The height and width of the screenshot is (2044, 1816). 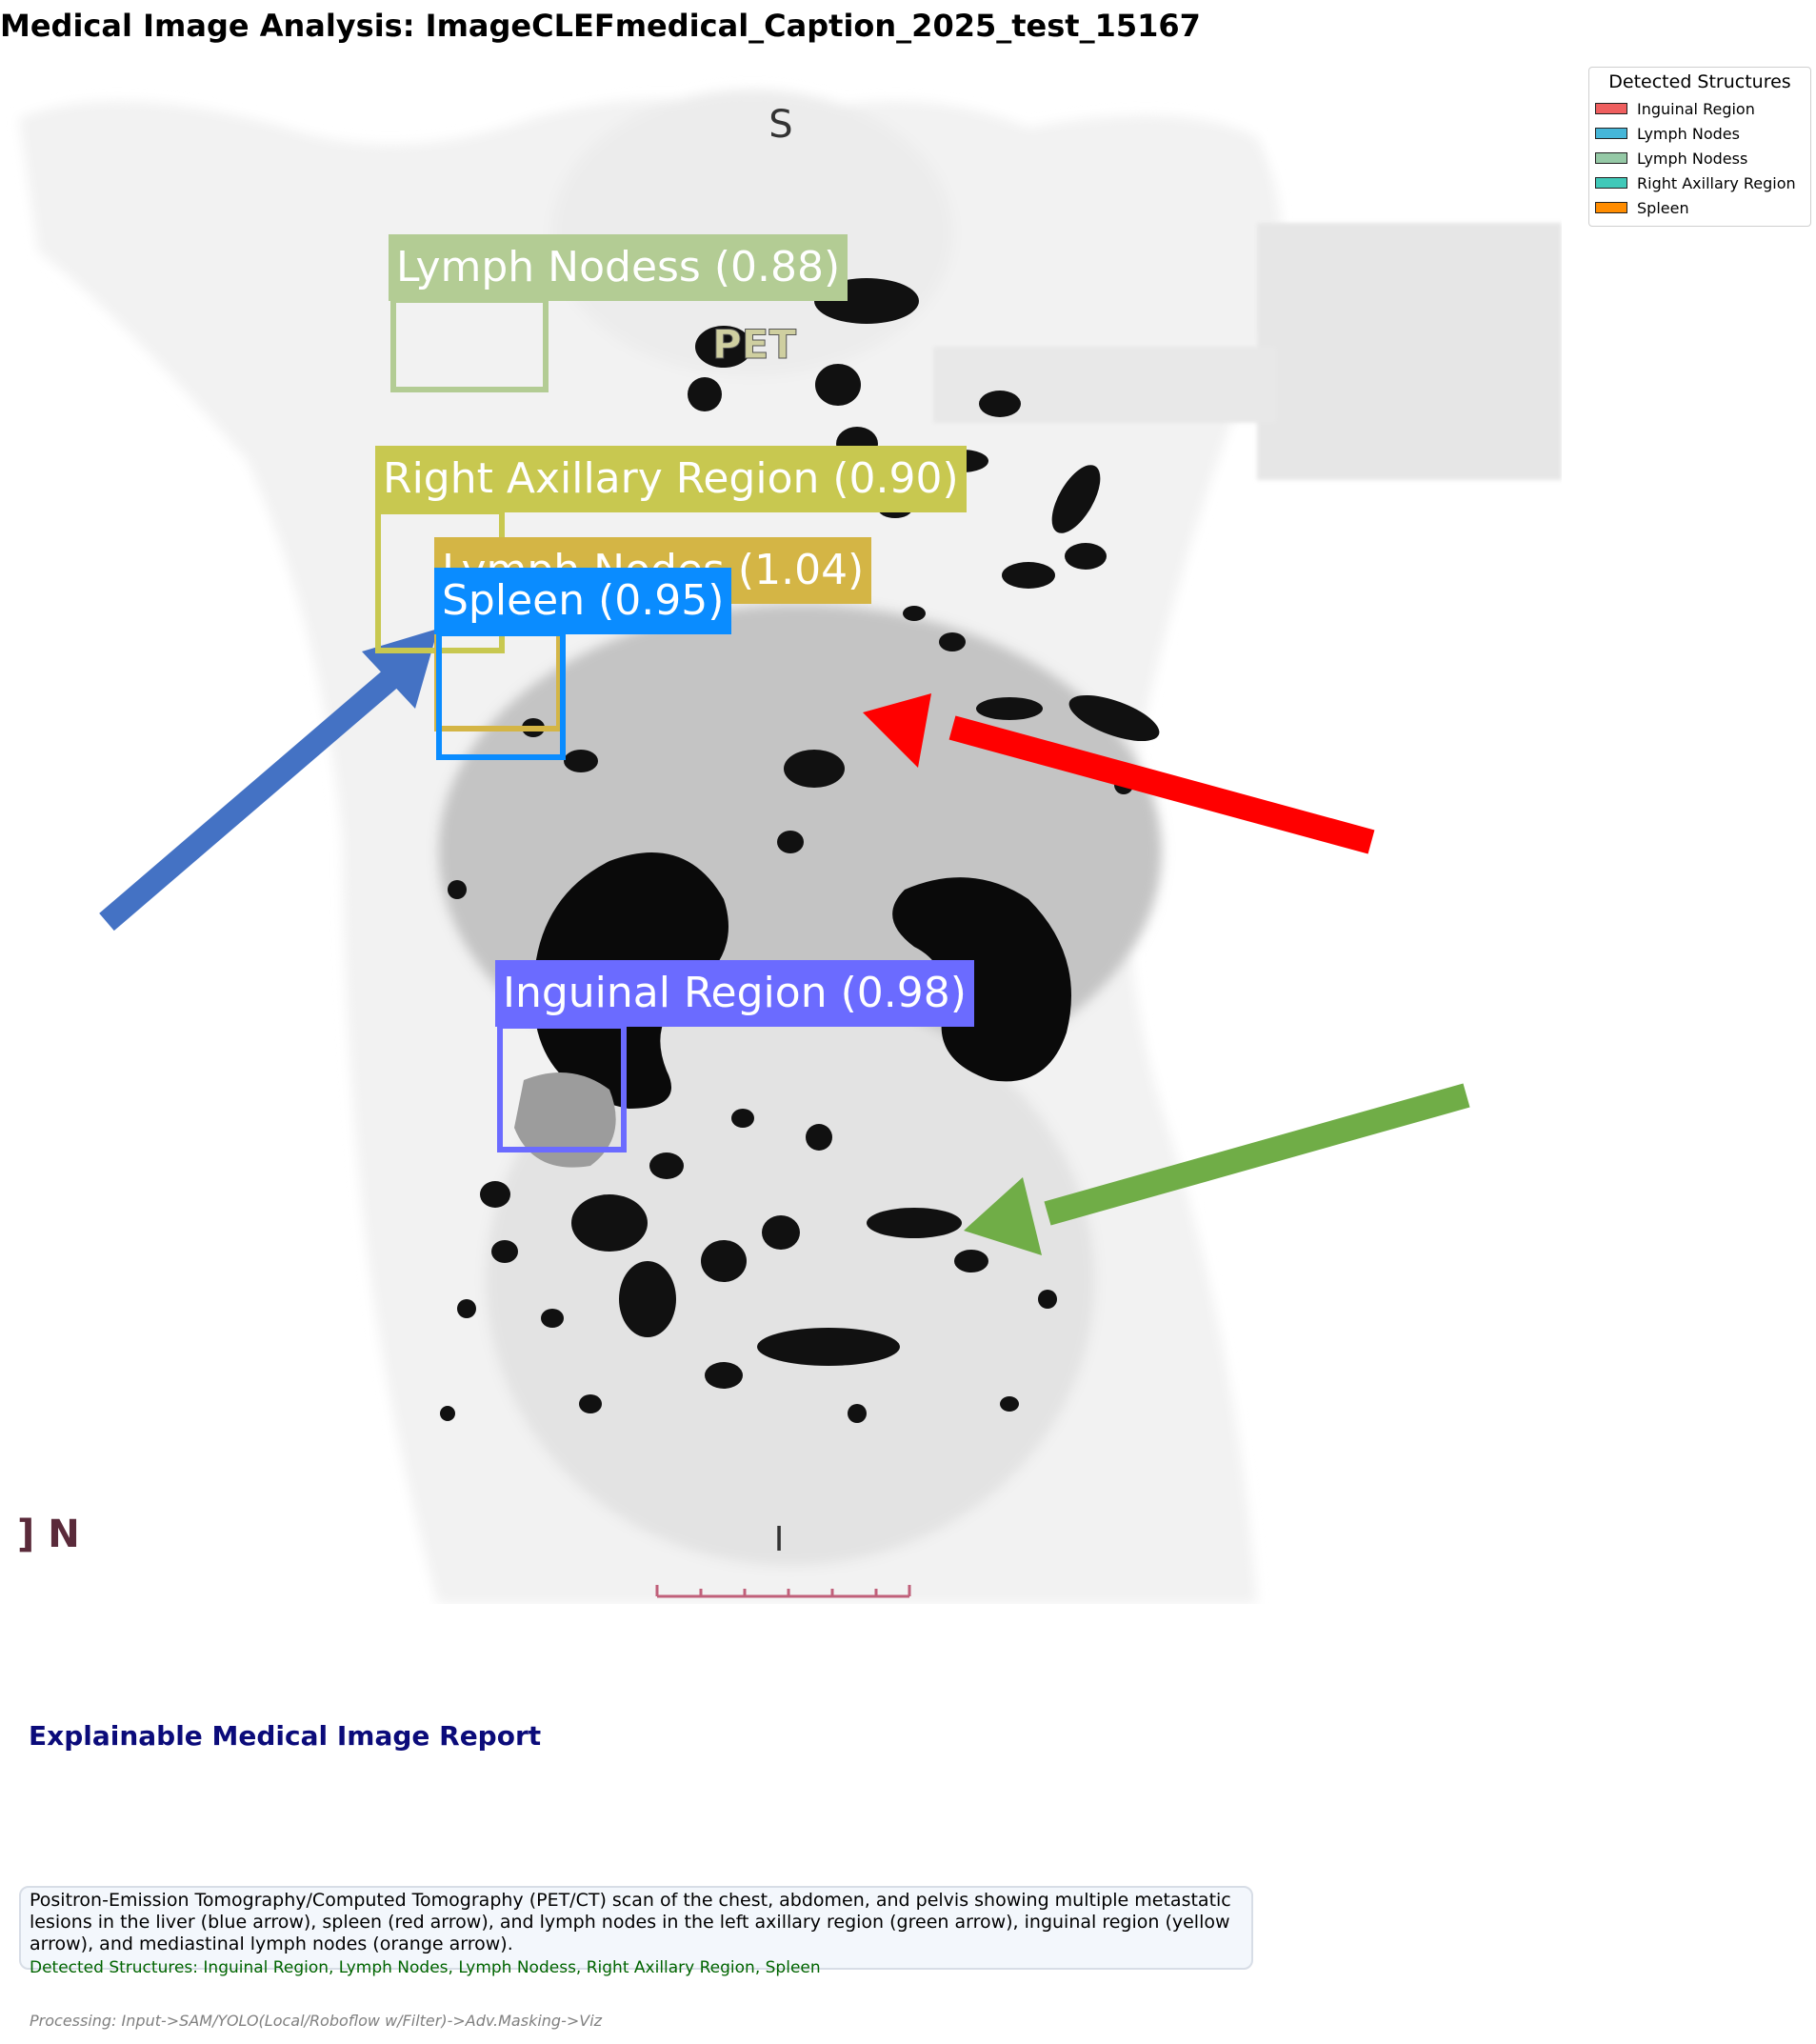 I want to click on report-heading: Explainable Medical Image Report, so click(x=286, y=1736).